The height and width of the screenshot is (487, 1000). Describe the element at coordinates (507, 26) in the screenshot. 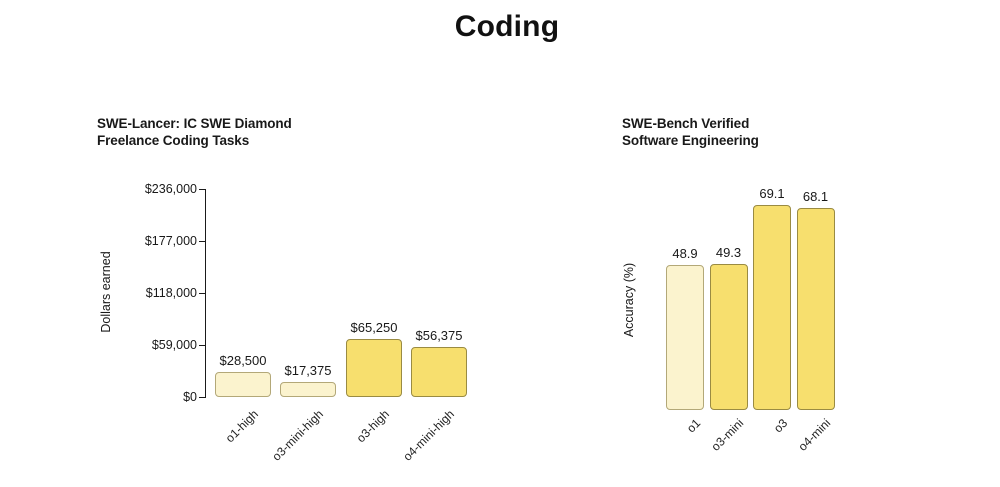

I see `figure-title: Coding` at that location.